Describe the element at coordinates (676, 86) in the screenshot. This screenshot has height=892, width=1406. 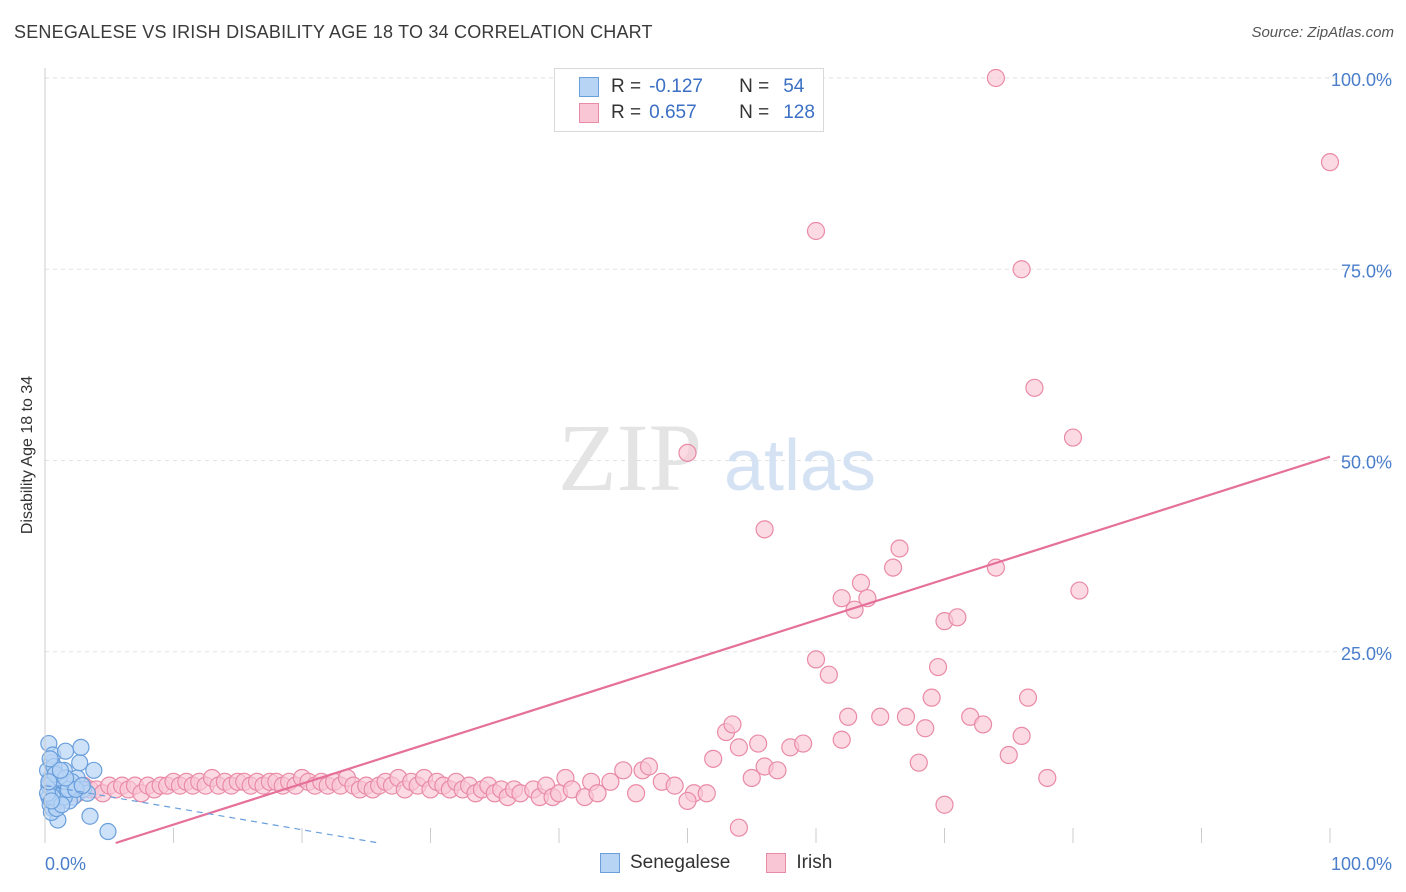
I see `senegalese-r-value: -0.127` at that location.